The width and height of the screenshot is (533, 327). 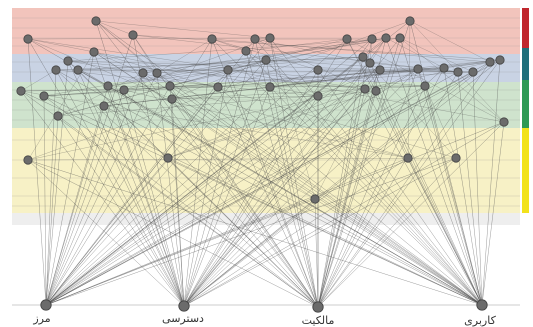 I want to click on base-label-malekiat: مالکیت, so click(x=318, y=320).